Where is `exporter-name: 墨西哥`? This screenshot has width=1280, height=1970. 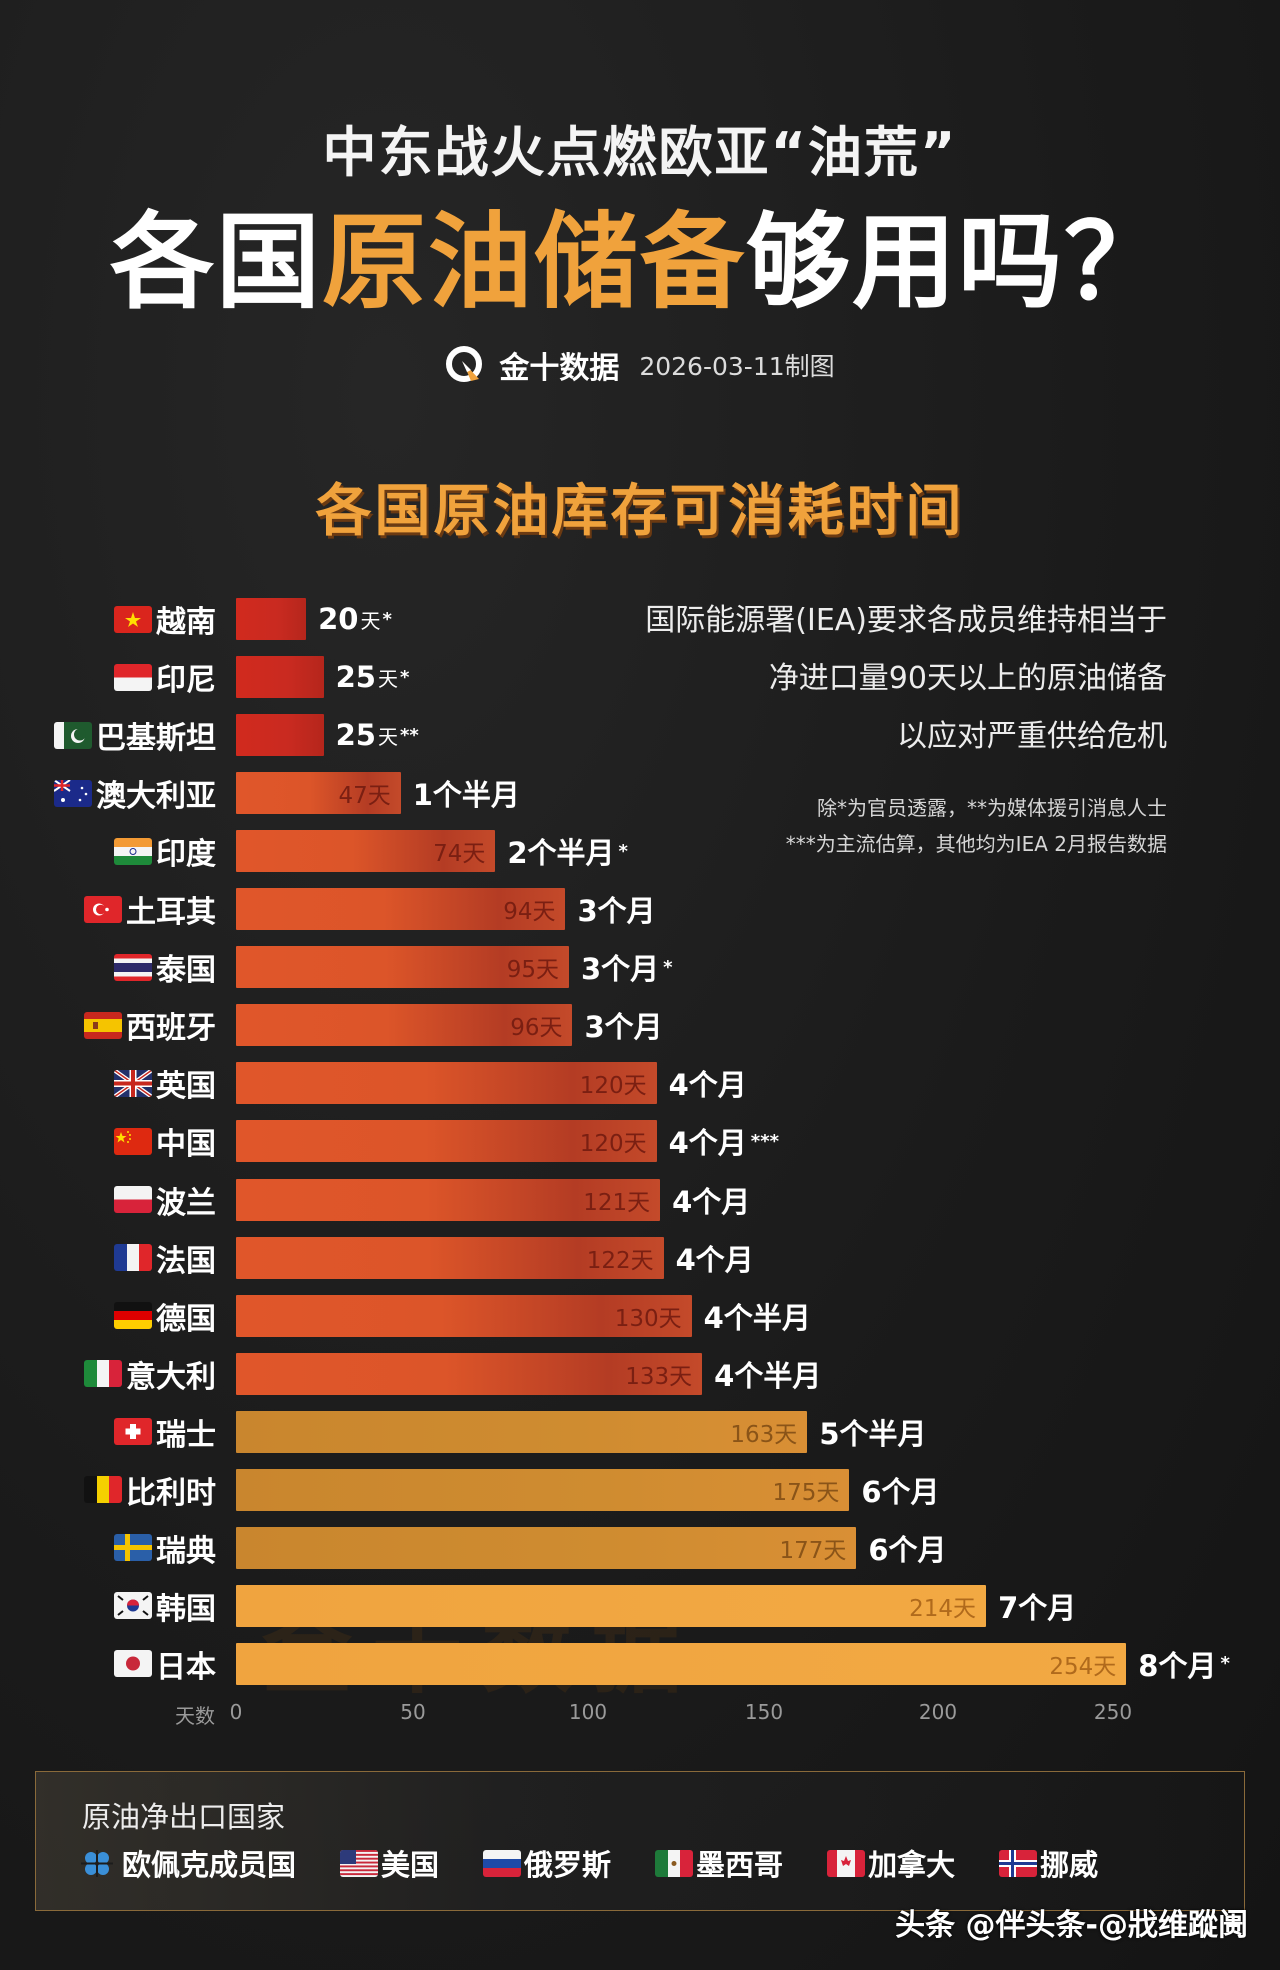
exporter-name: 墨西哥 is located at coordinates (740, 1865).